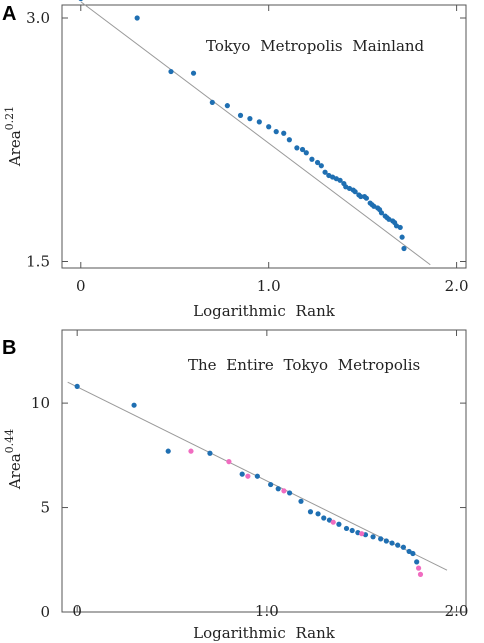 Image resolution: width=484 pixels, height=643 pixels. I want to click on plot-title: Tokyo Metropolis Mainland, so click(315, 46).